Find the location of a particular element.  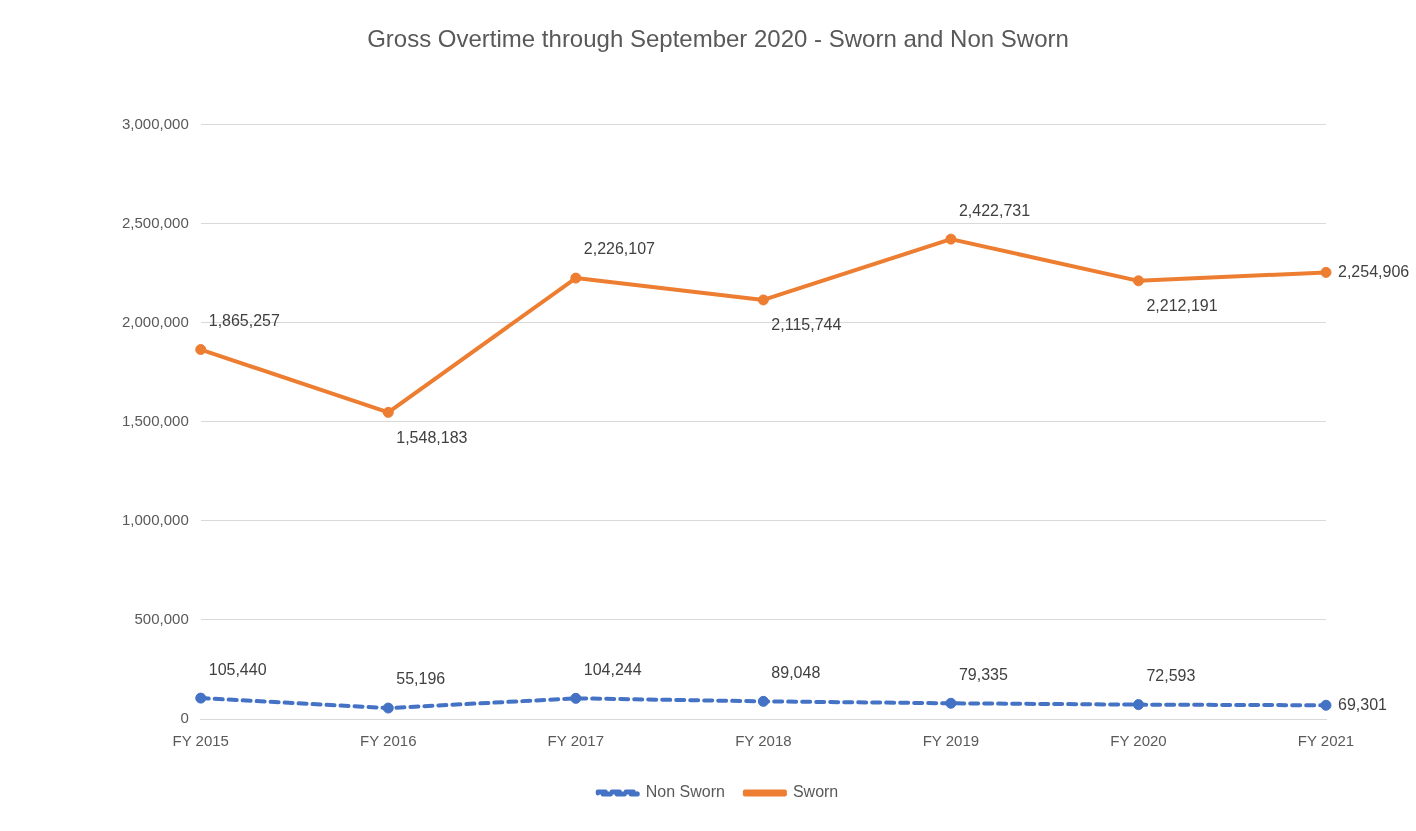

chart-title: Gross Overtime through September 2020 - Sworn and Non Sworn is located at coordinates (718, 39).